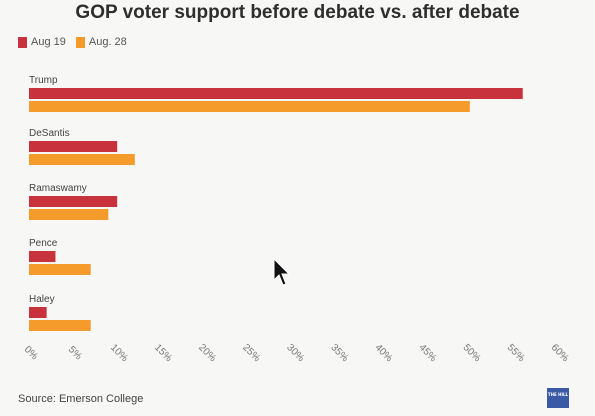 This screenshot has width=595, height=416. I want to click on legend-swatch-aug28, so click(80, 42).